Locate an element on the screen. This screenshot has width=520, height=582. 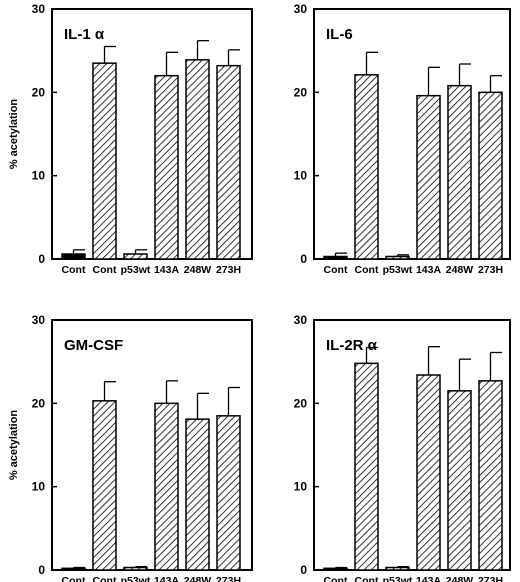
panel-title: GM-CSF is located at coordinates (93, 345).